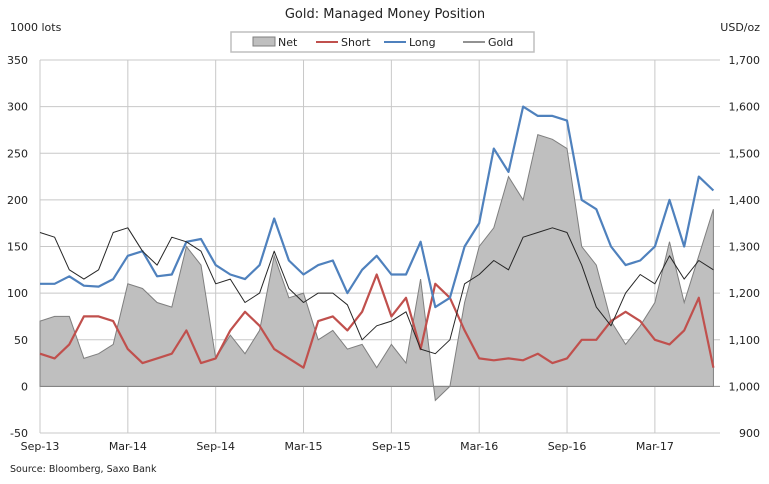 This screenshot has height=484, width=769. What do you see at coordinates (500, 42) in the screenshot?
I see `legend-label-gold: Gold` at bounding box center [500, 42].